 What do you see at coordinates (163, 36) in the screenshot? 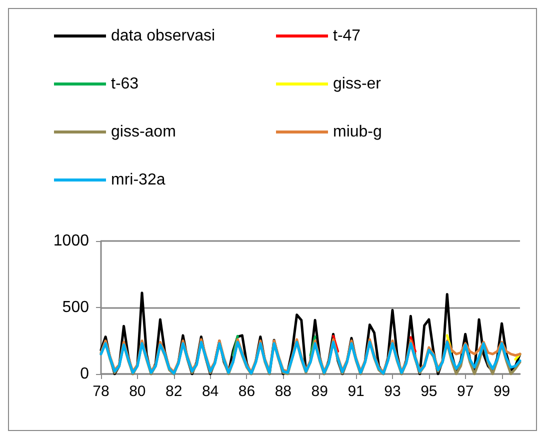
I see `legend-label: data observasi` at bounding box center [163, 36].